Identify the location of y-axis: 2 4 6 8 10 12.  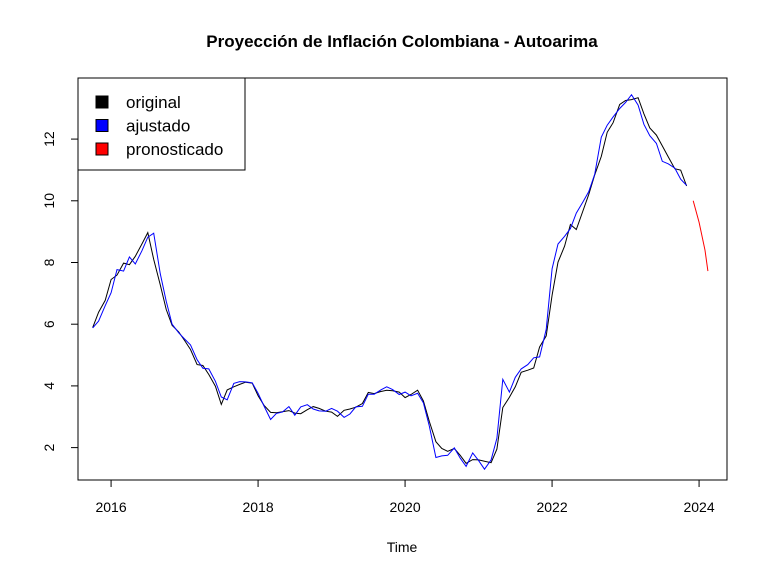
(60, 291).